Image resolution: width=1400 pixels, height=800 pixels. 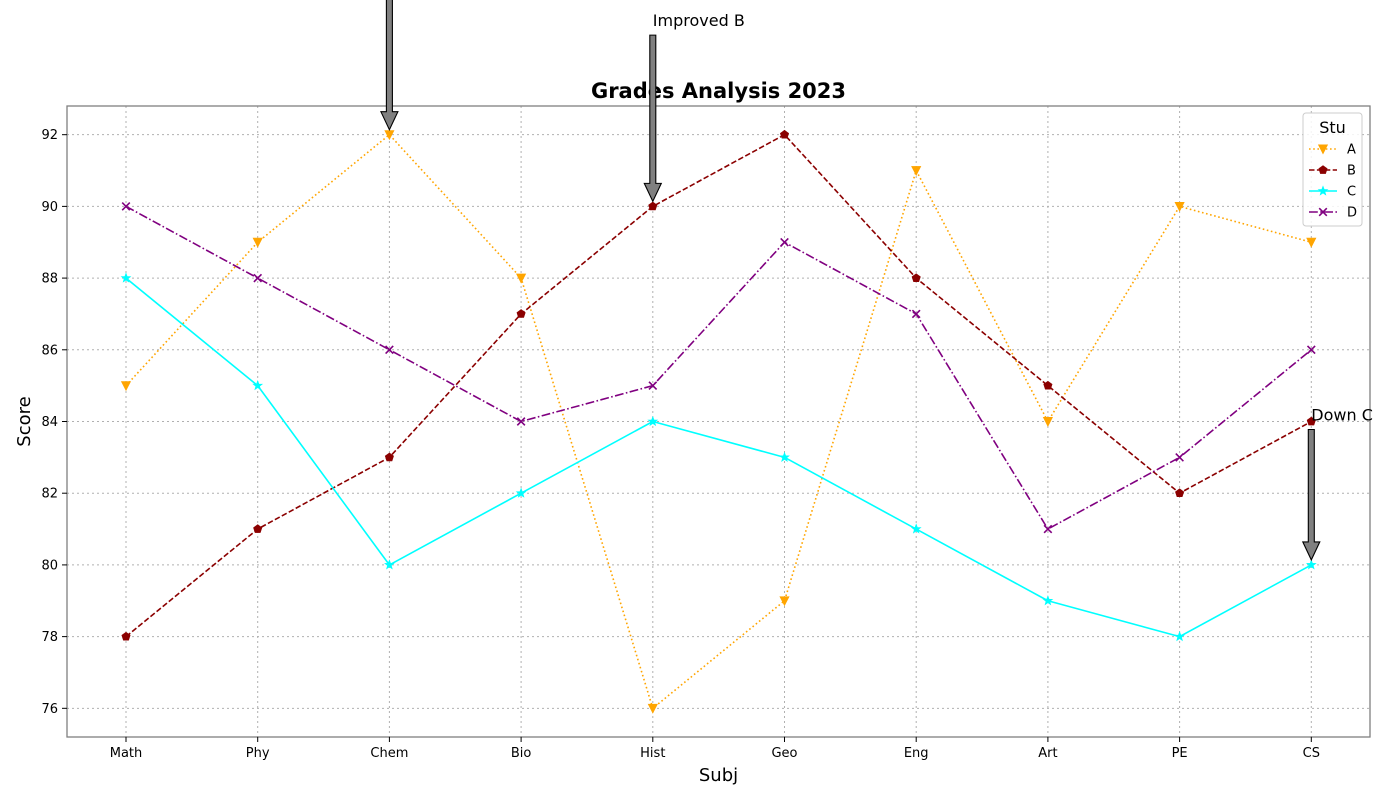 What do you see at coordinates (1180, 493) in the screenshot?
I see `point-b-pe` at bounding box center [1180, 493].